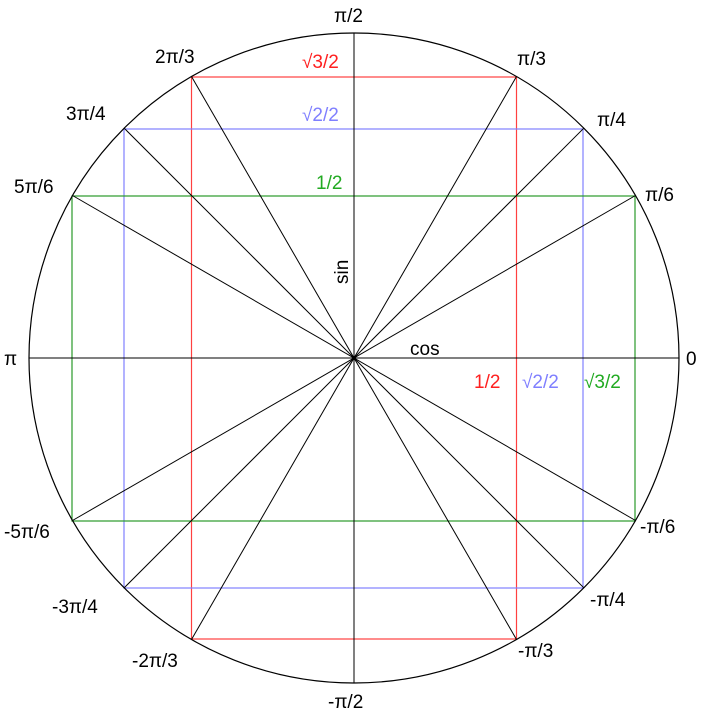 The height and width of the screenshot is (717, 714). Describe the element at coordinates (540, 382) in the screenshot. I see `cos-sqrt2-label: √2/2` at that location.